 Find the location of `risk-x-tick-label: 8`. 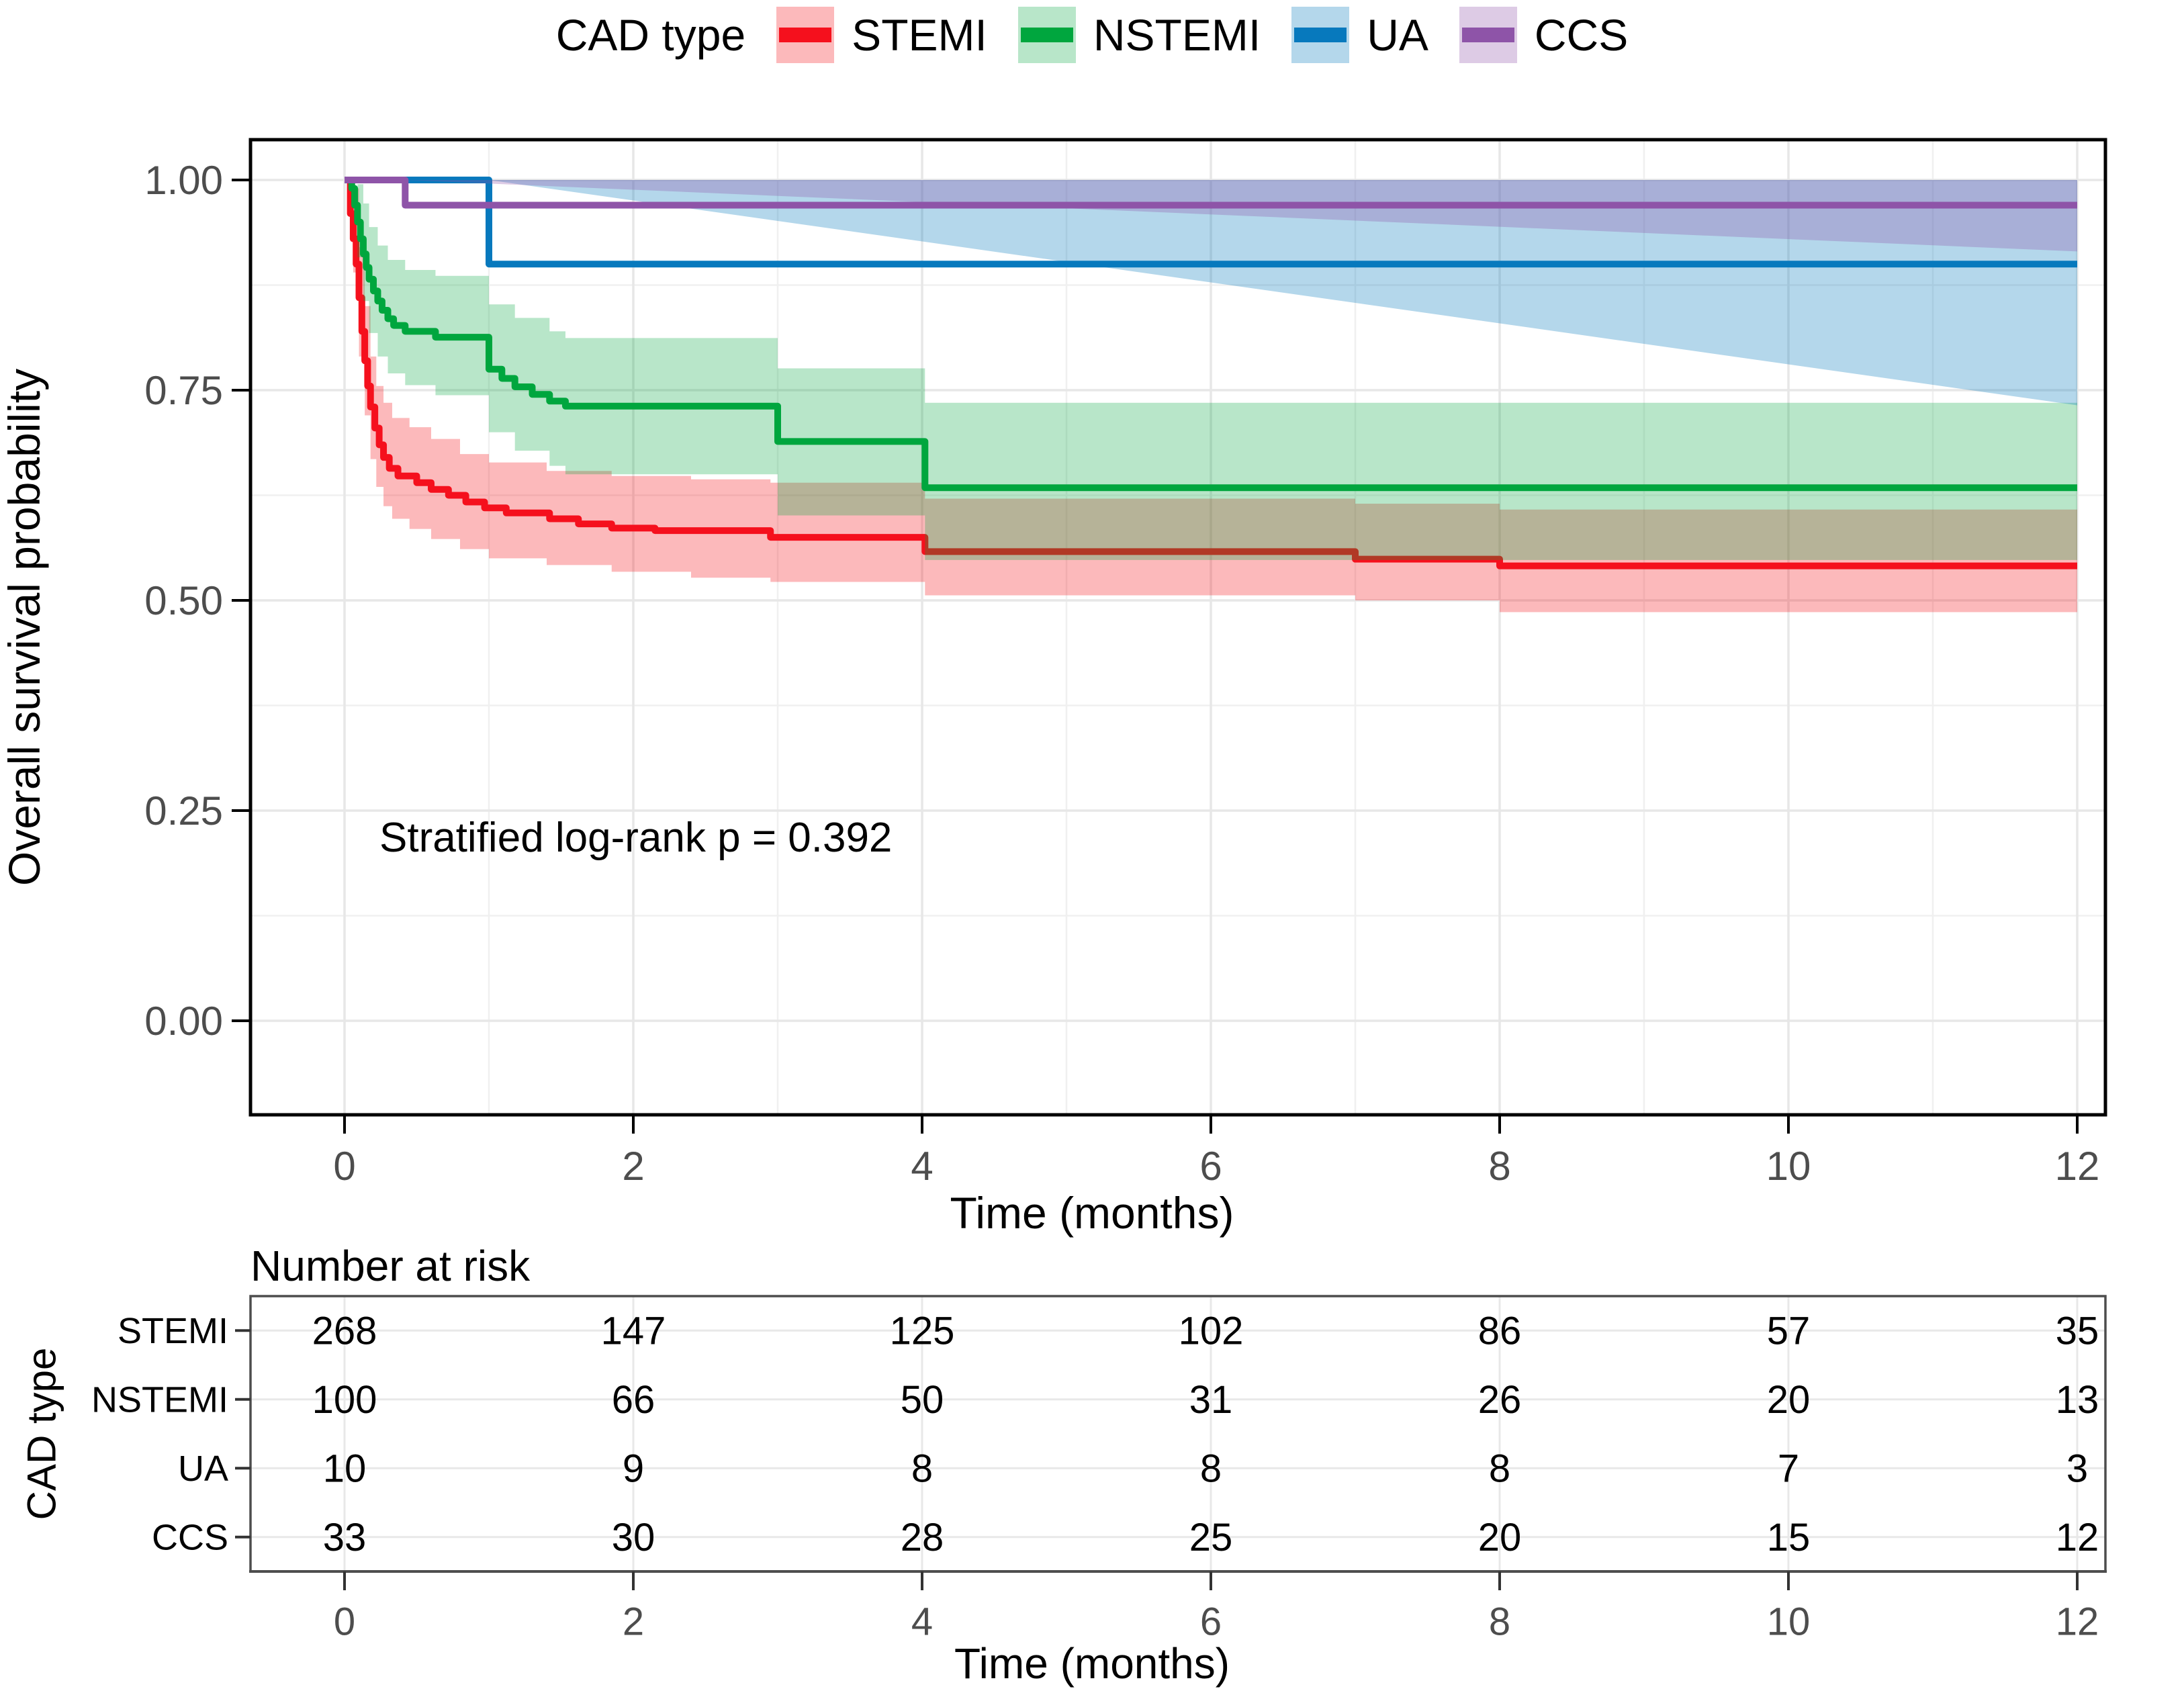

risk-x-tick-label: 8 is located at coordinates (1499, 1621).